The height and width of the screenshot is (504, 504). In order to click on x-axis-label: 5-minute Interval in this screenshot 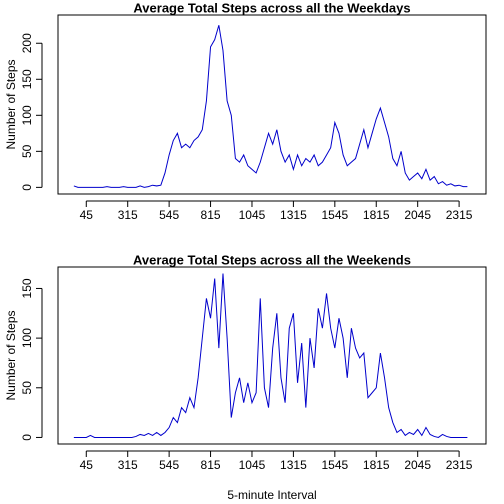, I will do `click(271, 495)`.